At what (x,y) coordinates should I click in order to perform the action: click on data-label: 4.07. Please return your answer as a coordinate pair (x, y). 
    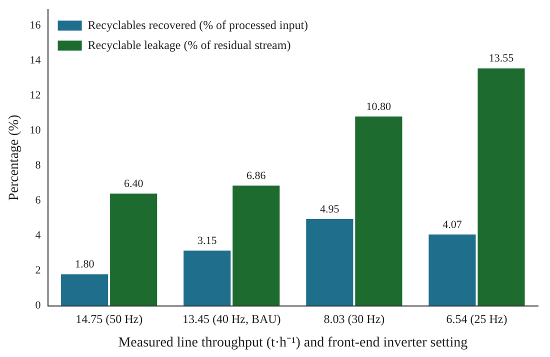
    Looking at the image, I should click on (452, 224).